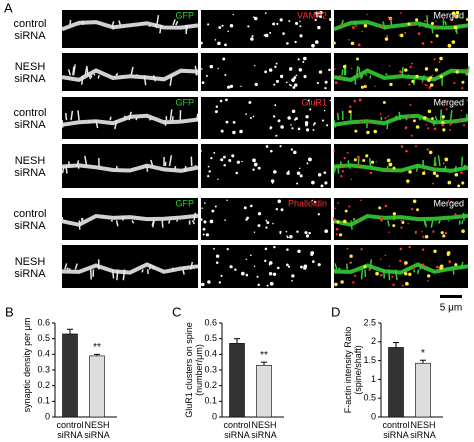  I want to click on x-tick-label: control siRNA, so click(70, 430).